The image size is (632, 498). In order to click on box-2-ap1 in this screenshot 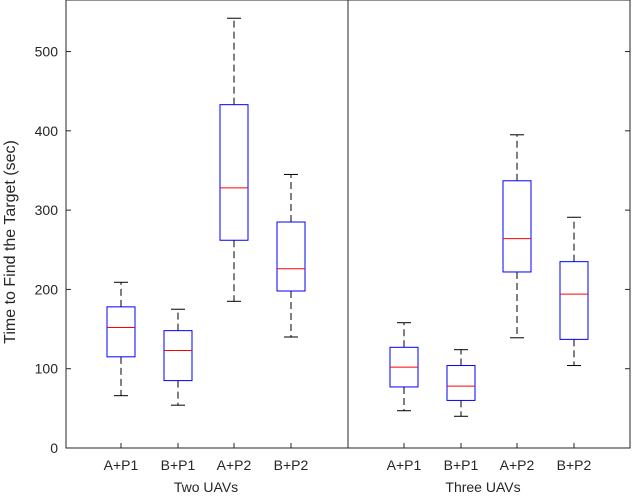, I will do `click(404, 385)`.